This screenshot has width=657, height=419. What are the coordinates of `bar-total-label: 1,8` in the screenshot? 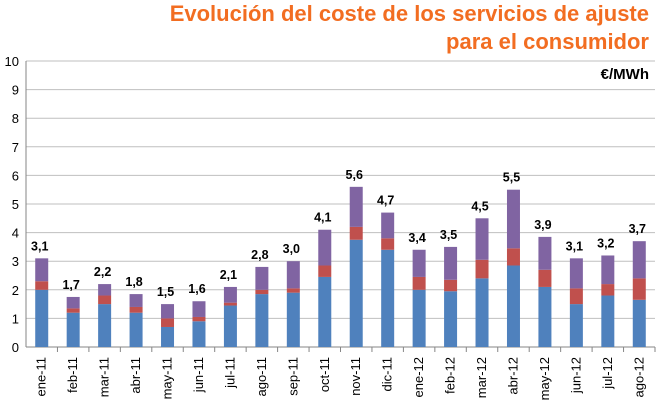 It's located at (133, 282).